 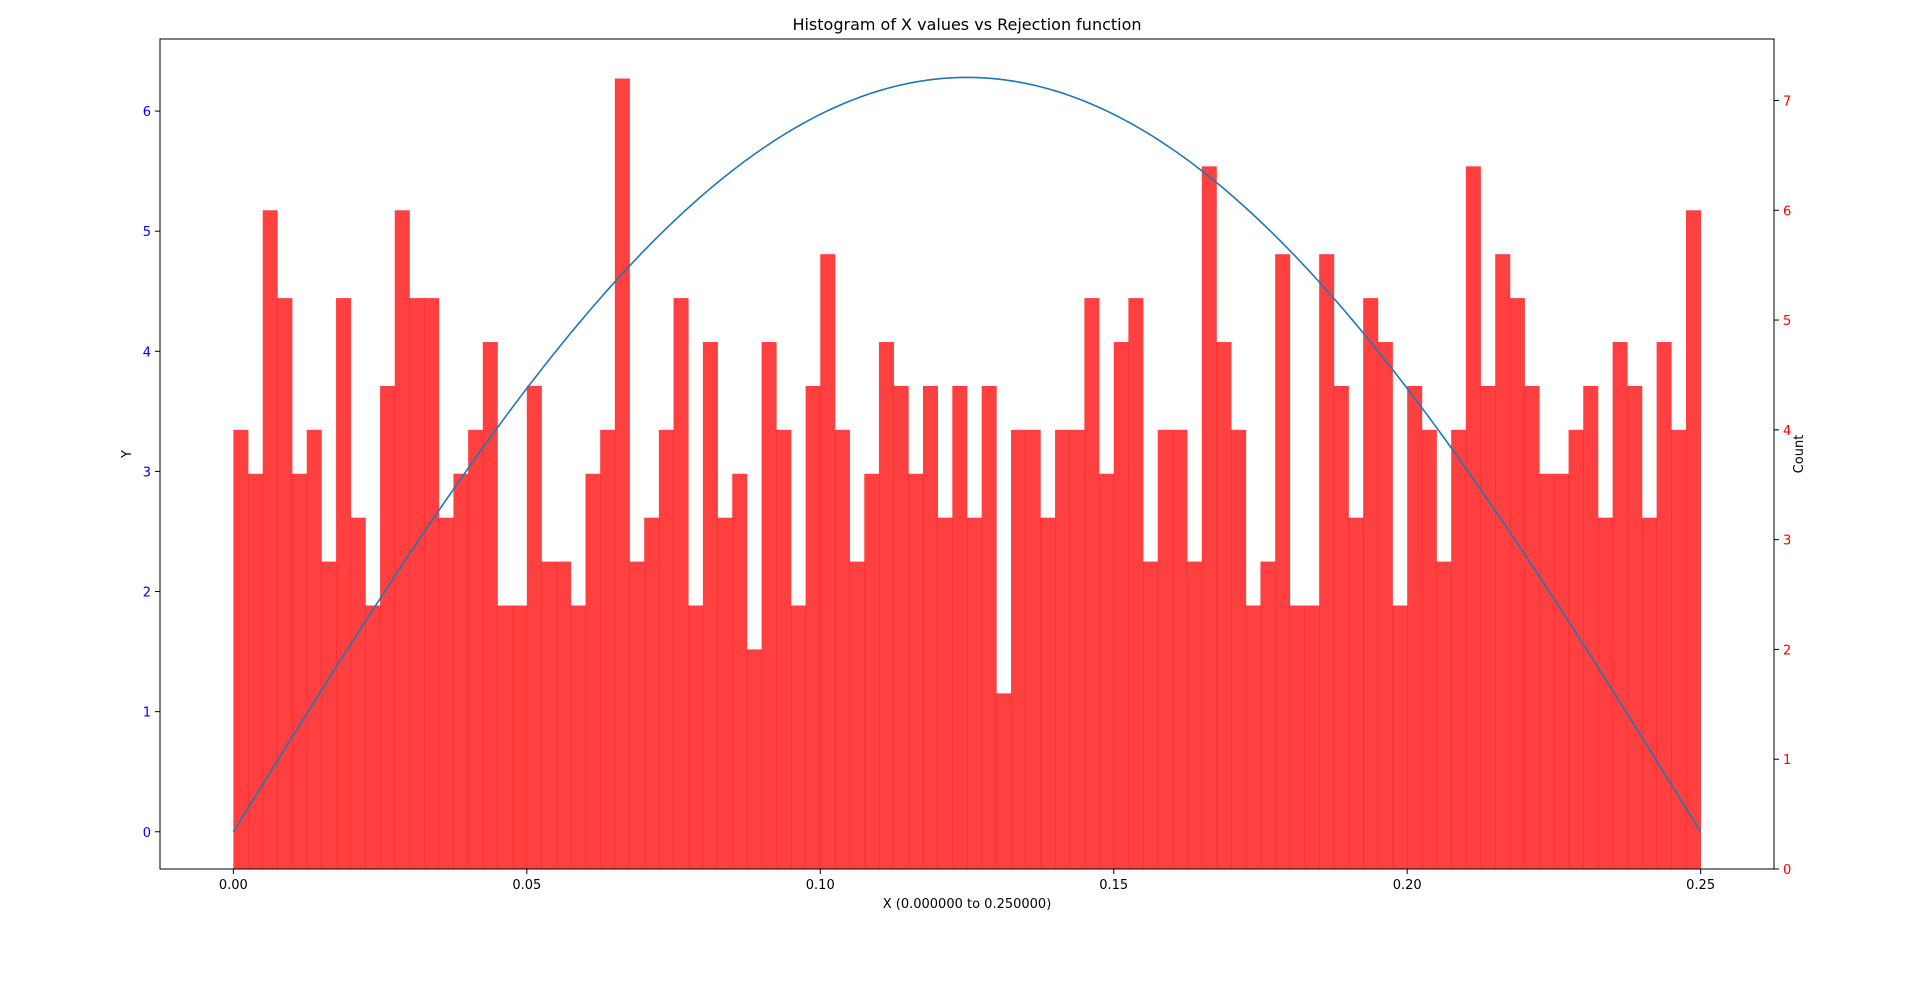 I want to click on y-left-tick-label: 2, so click(x=147, y=593).